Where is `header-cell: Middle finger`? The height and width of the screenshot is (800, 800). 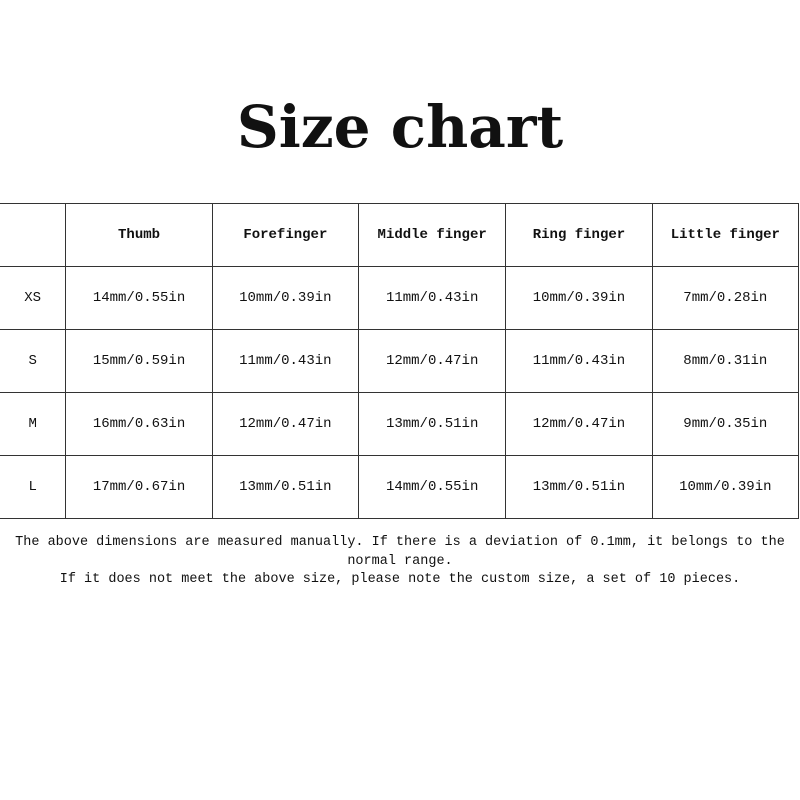 header-cell: Middle finger is located at coordinates (432, 235).